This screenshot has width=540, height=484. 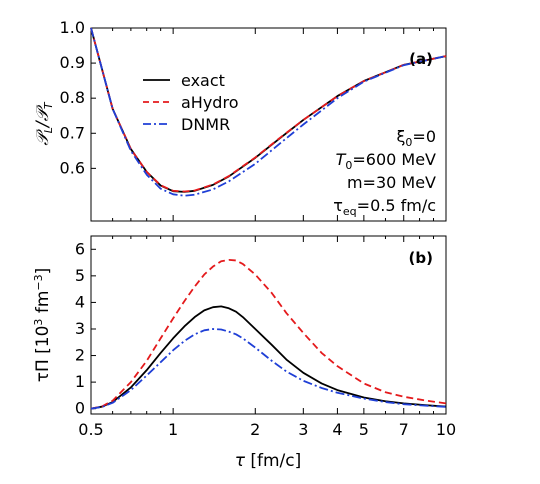 I want to click on legend-label-ahydro: aHydro, so click(x=209, y=102).